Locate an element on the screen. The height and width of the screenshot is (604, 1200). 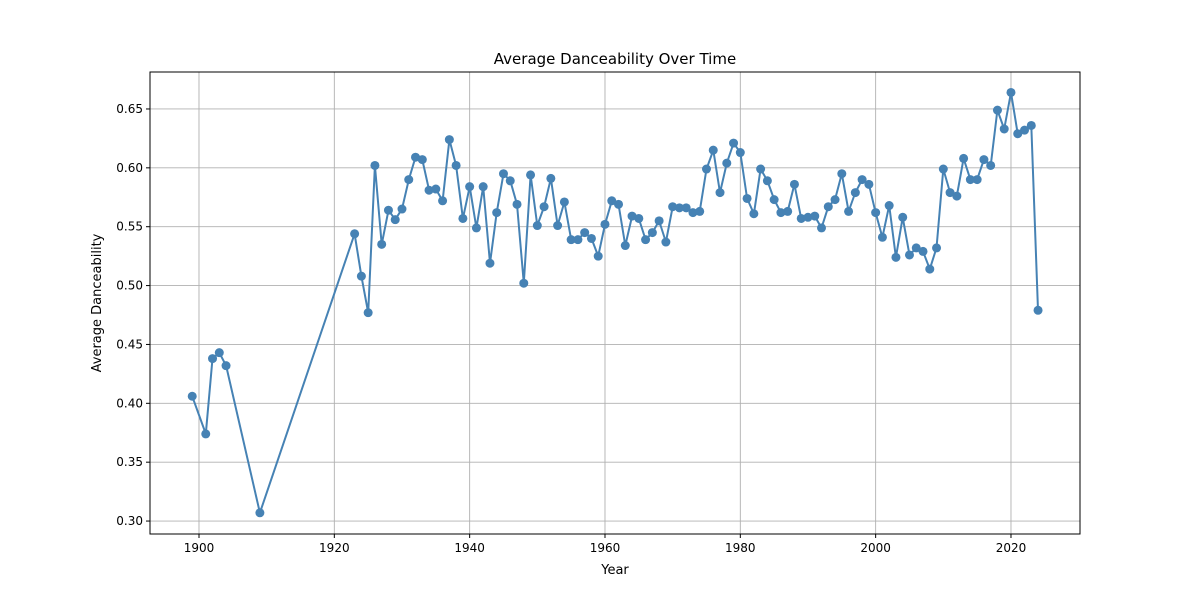
data-point-1932 is located at coordinates (416, 157).